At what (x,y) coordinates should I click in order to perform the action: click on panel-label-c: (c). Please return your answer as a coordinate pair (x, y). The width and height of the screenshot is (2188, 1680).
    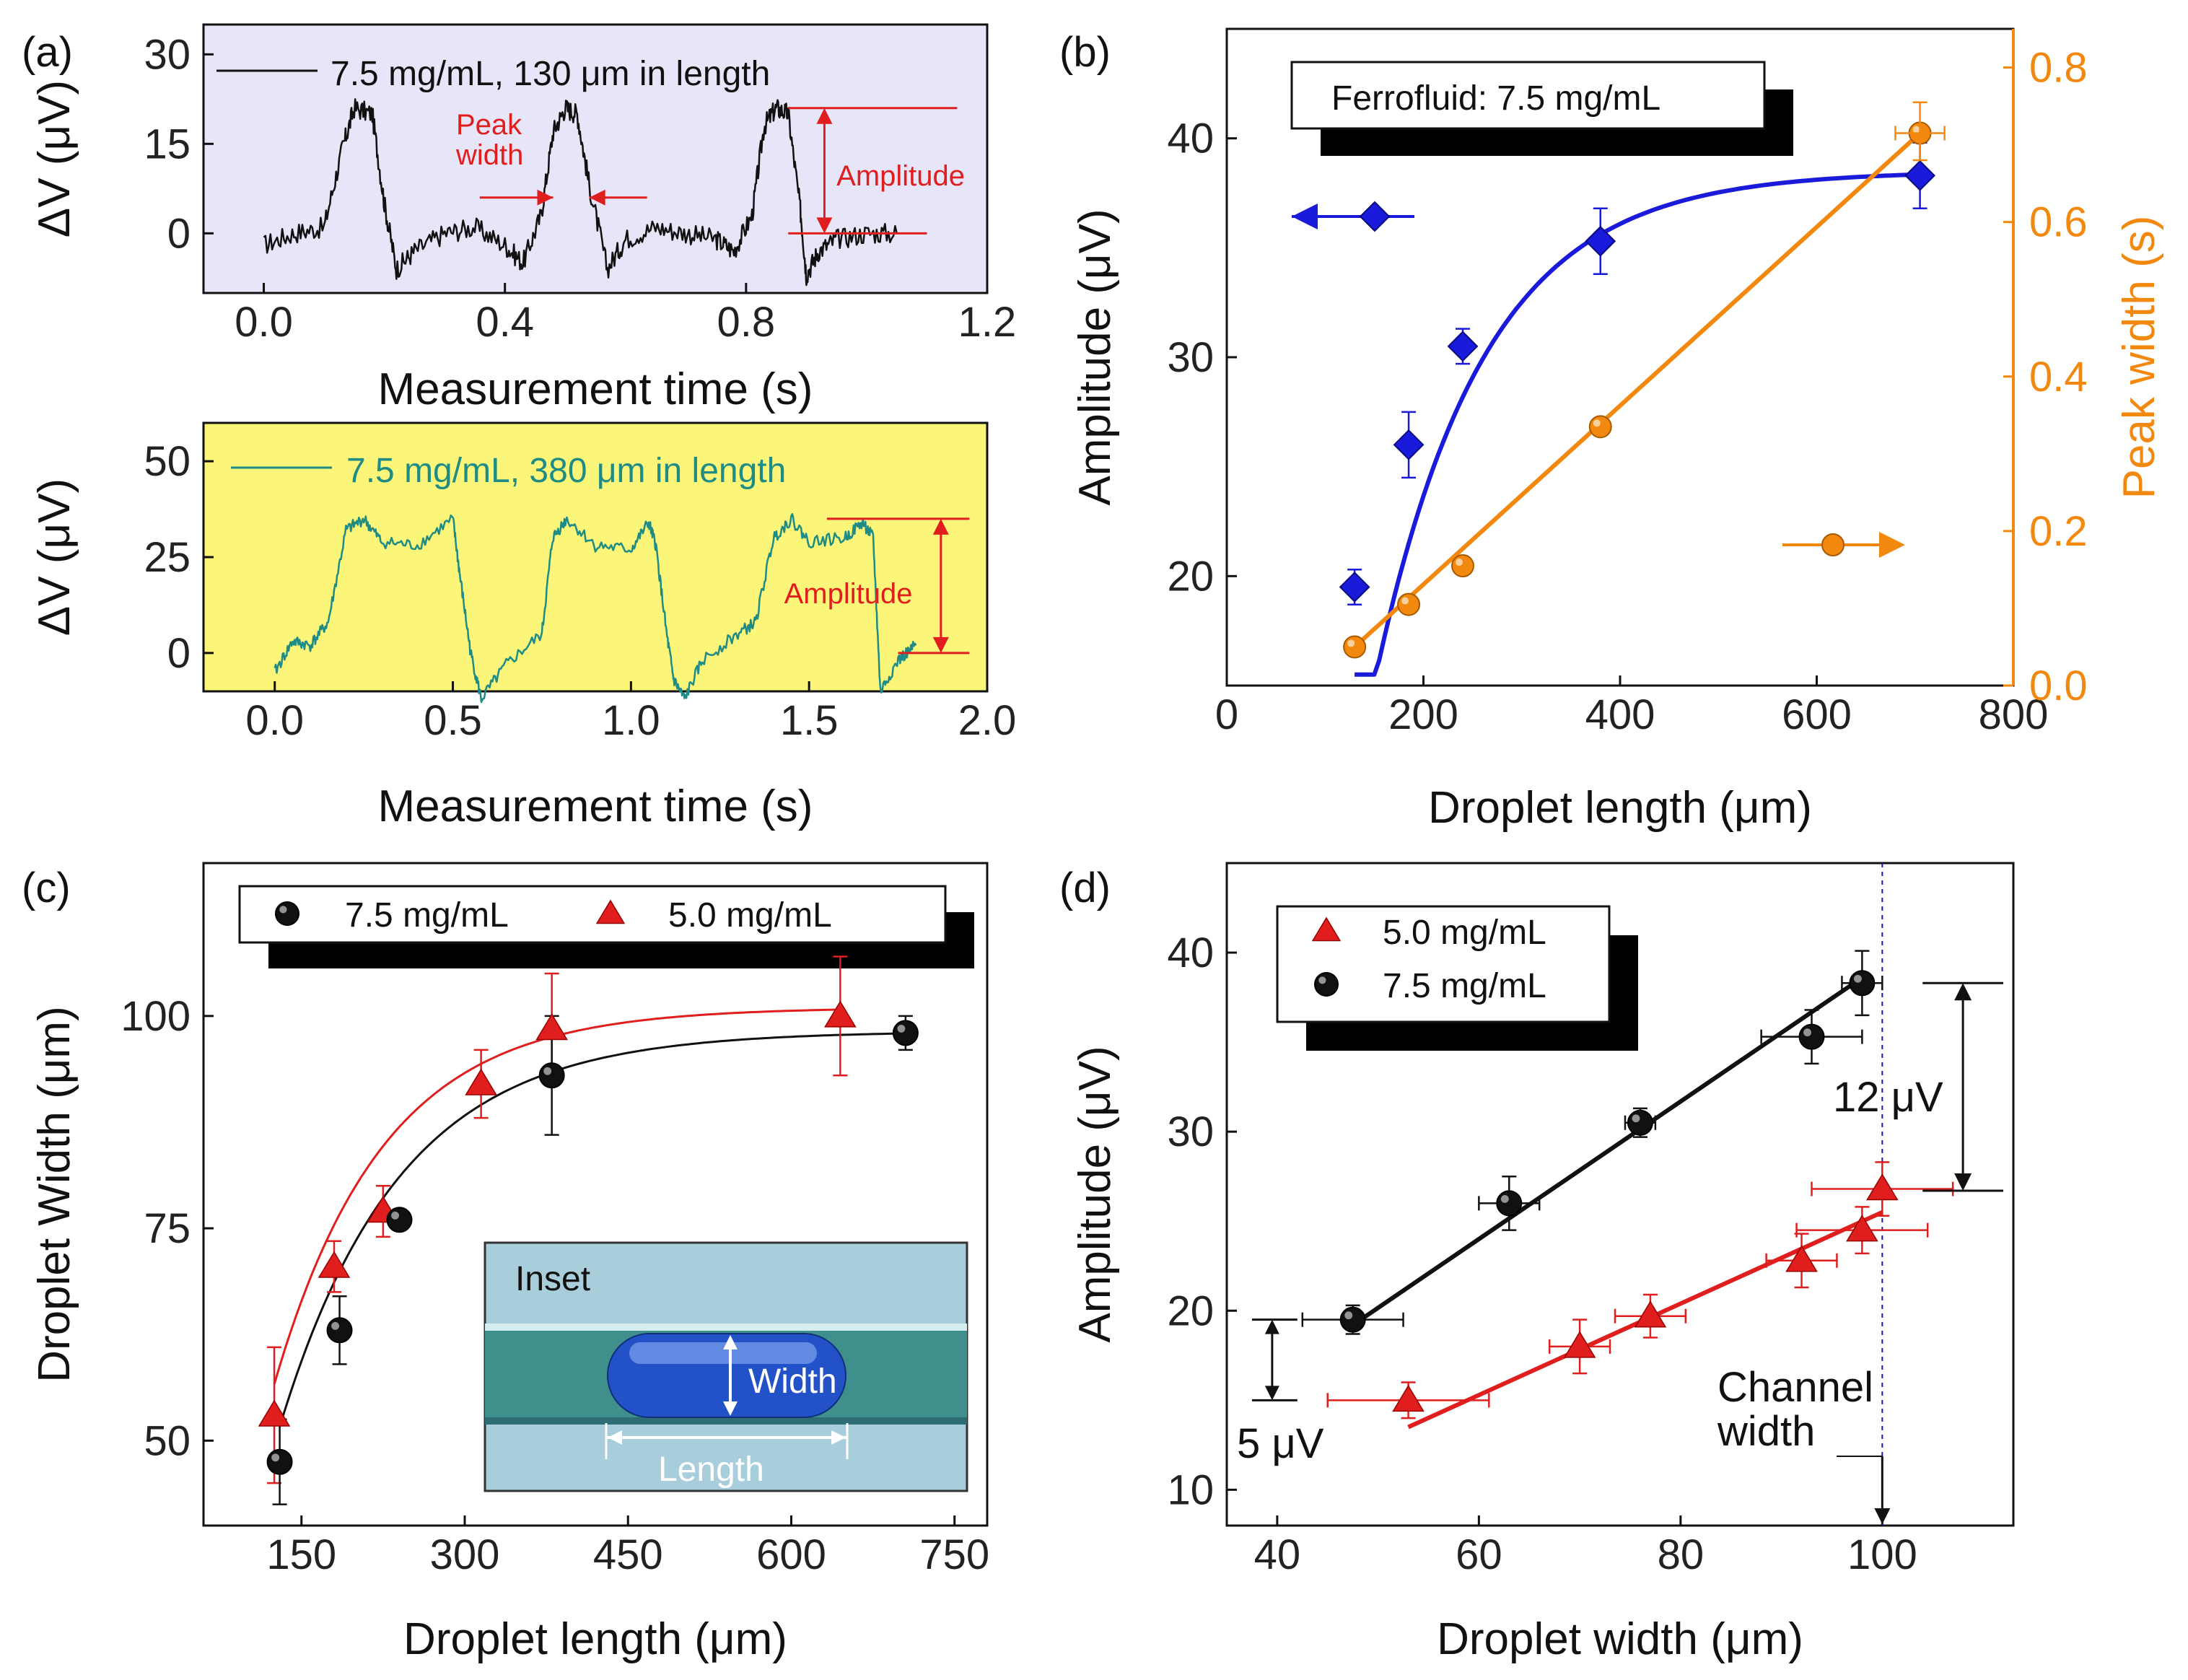
    Looking at the image, I should click on (47, 888).